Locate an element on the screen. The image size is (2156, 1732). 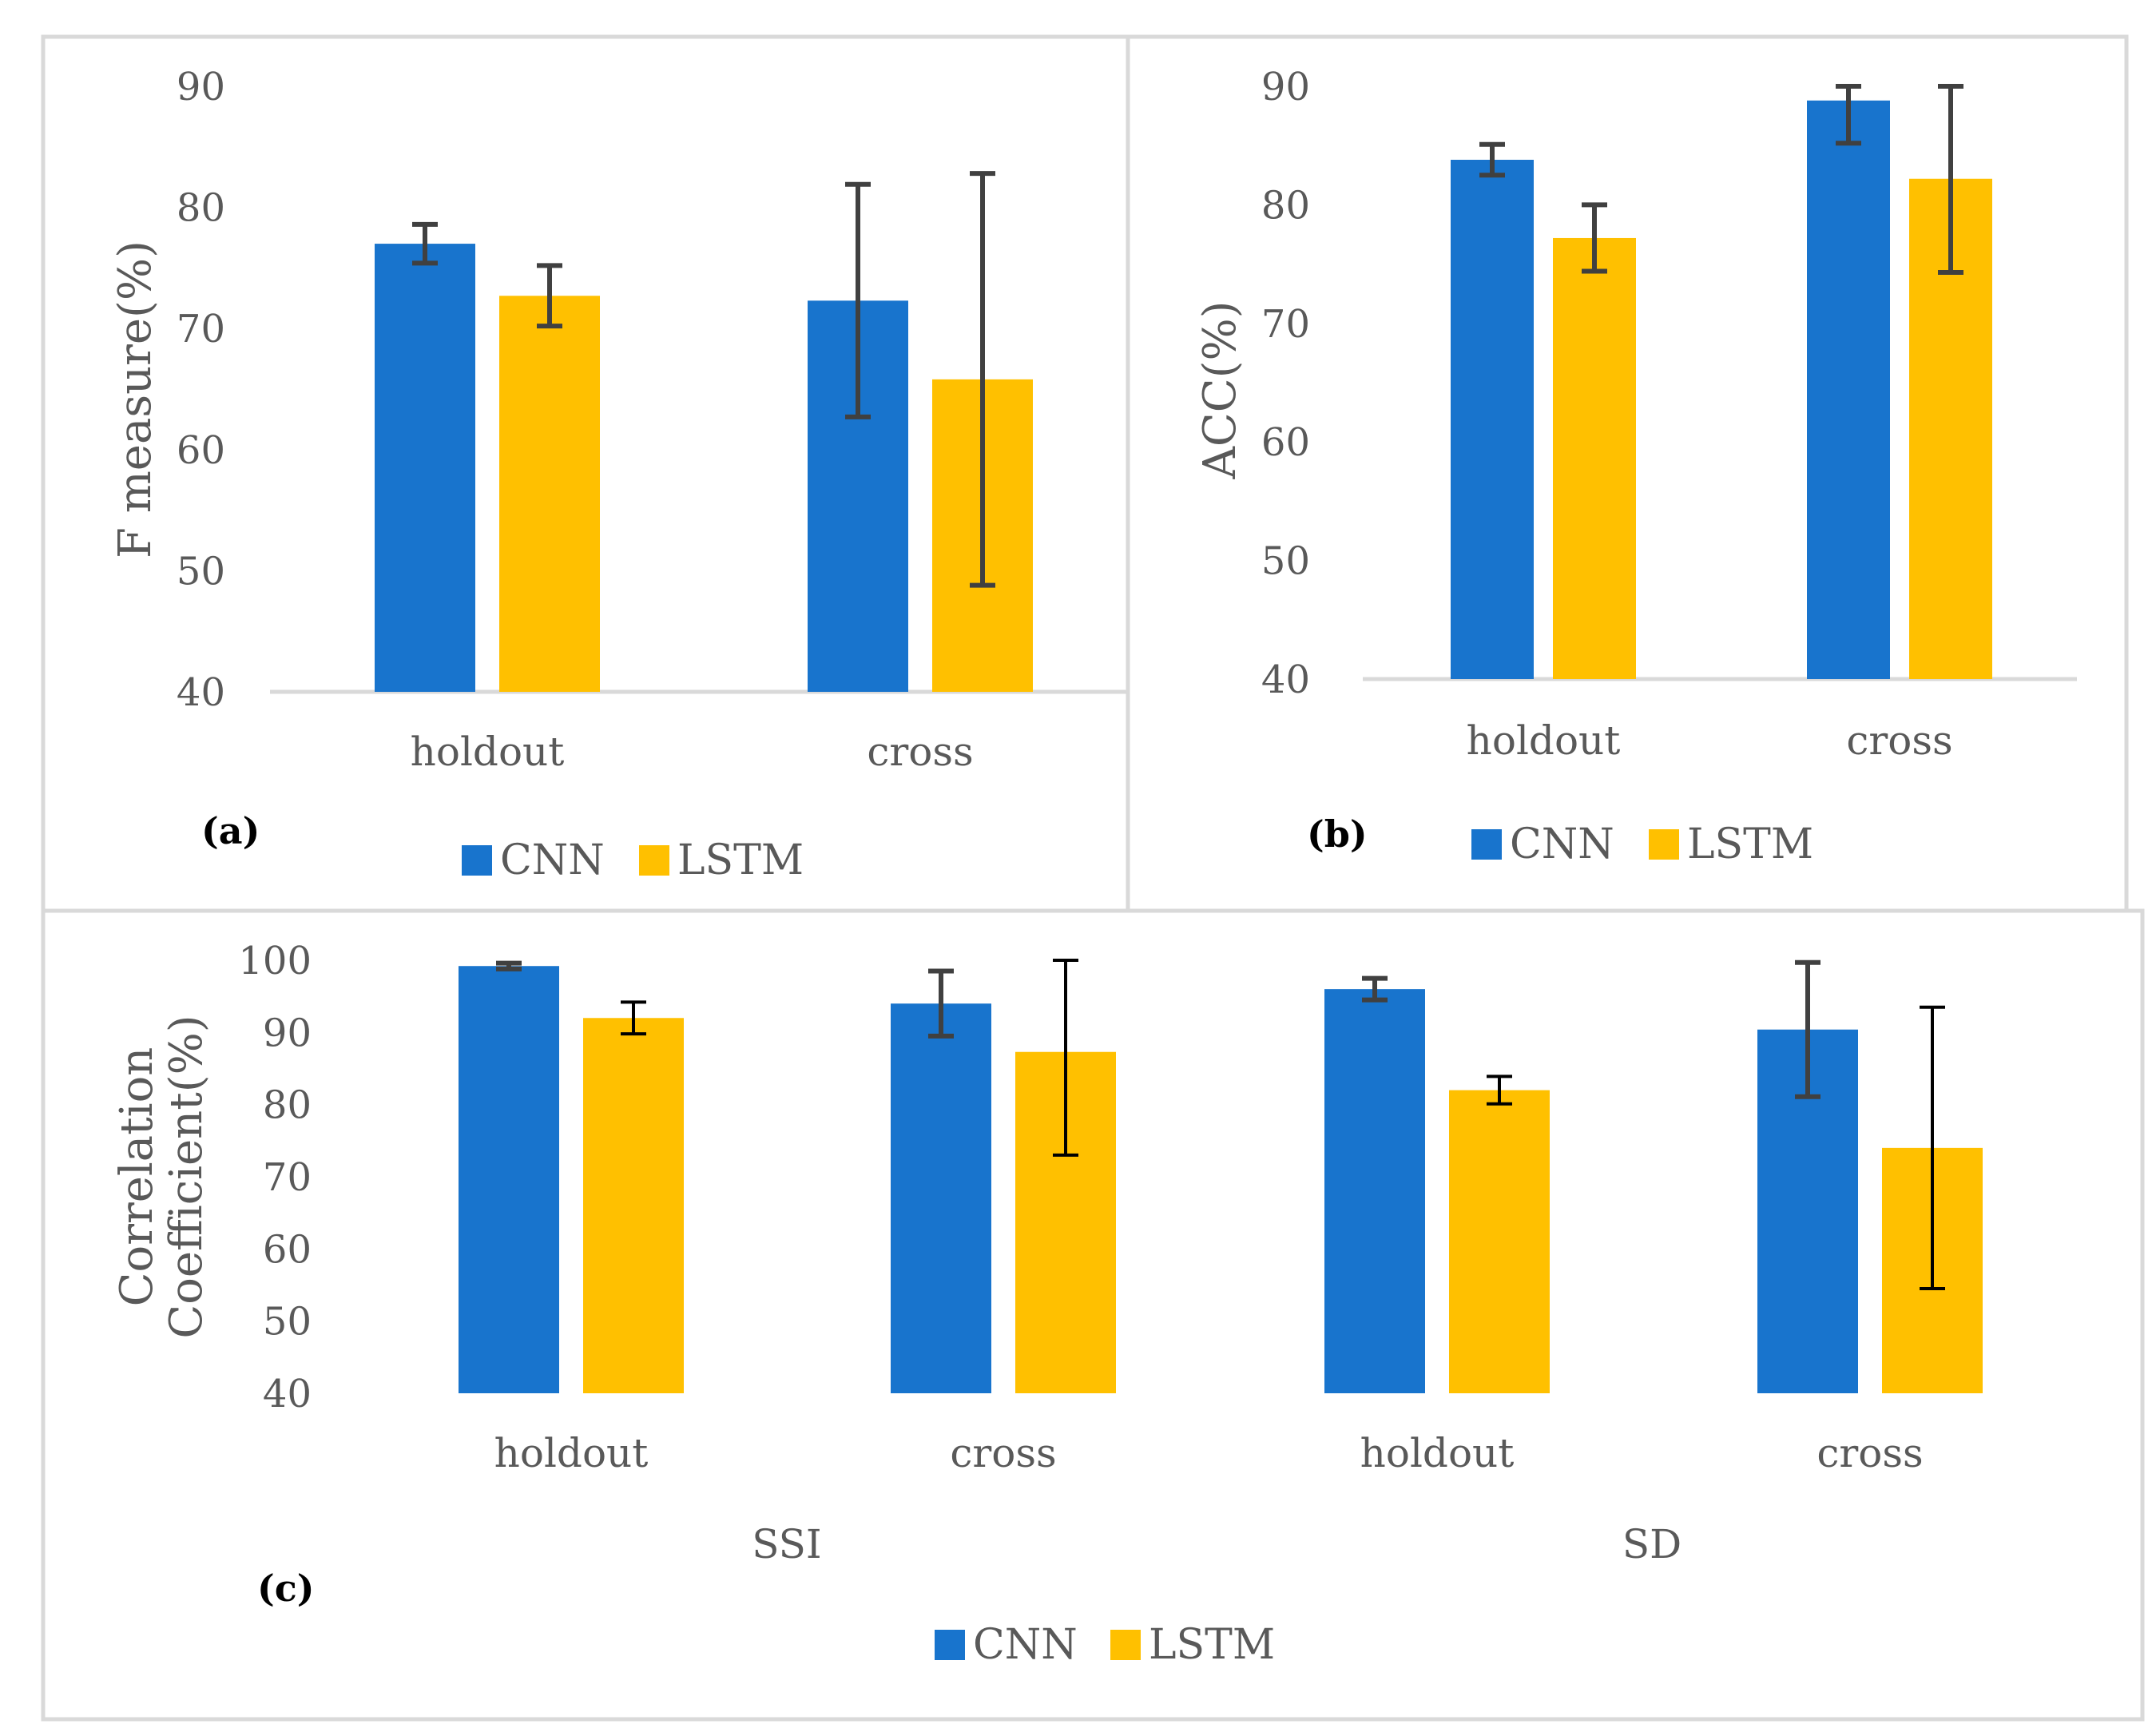
panel-b-legend-cnn-label: CNN is located at coordinates (1562, 844).